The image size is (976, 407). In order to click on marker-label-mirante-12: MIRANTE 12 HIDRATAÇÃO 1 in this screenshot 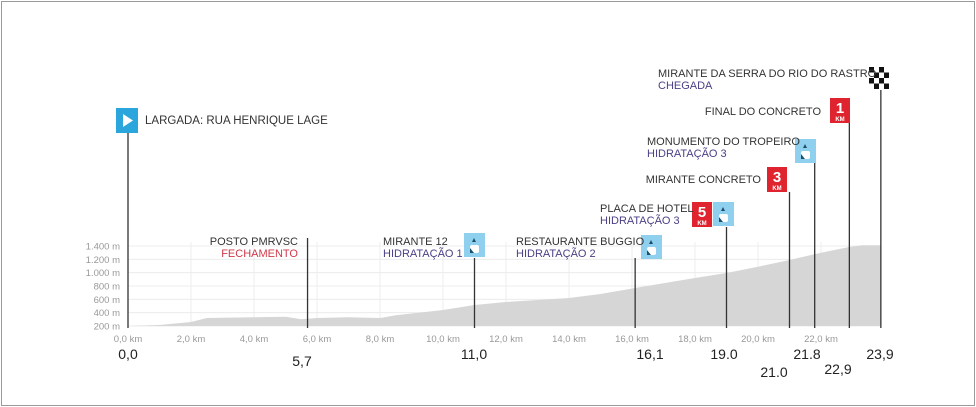, I will do `click(423, 248)`.